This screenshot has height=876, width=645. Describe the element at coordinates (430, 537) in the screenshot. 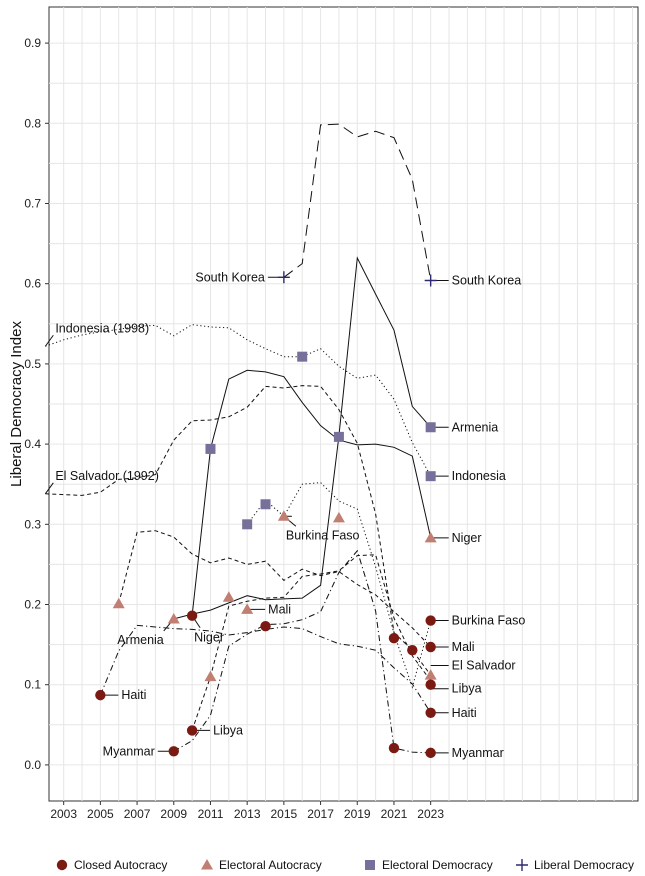

I see `marker-niger-2023` at that location.